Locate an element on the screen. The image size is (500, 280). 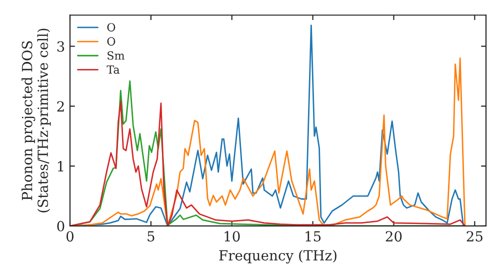
x-tick-label: 10 is located at coordinates (232, 236).